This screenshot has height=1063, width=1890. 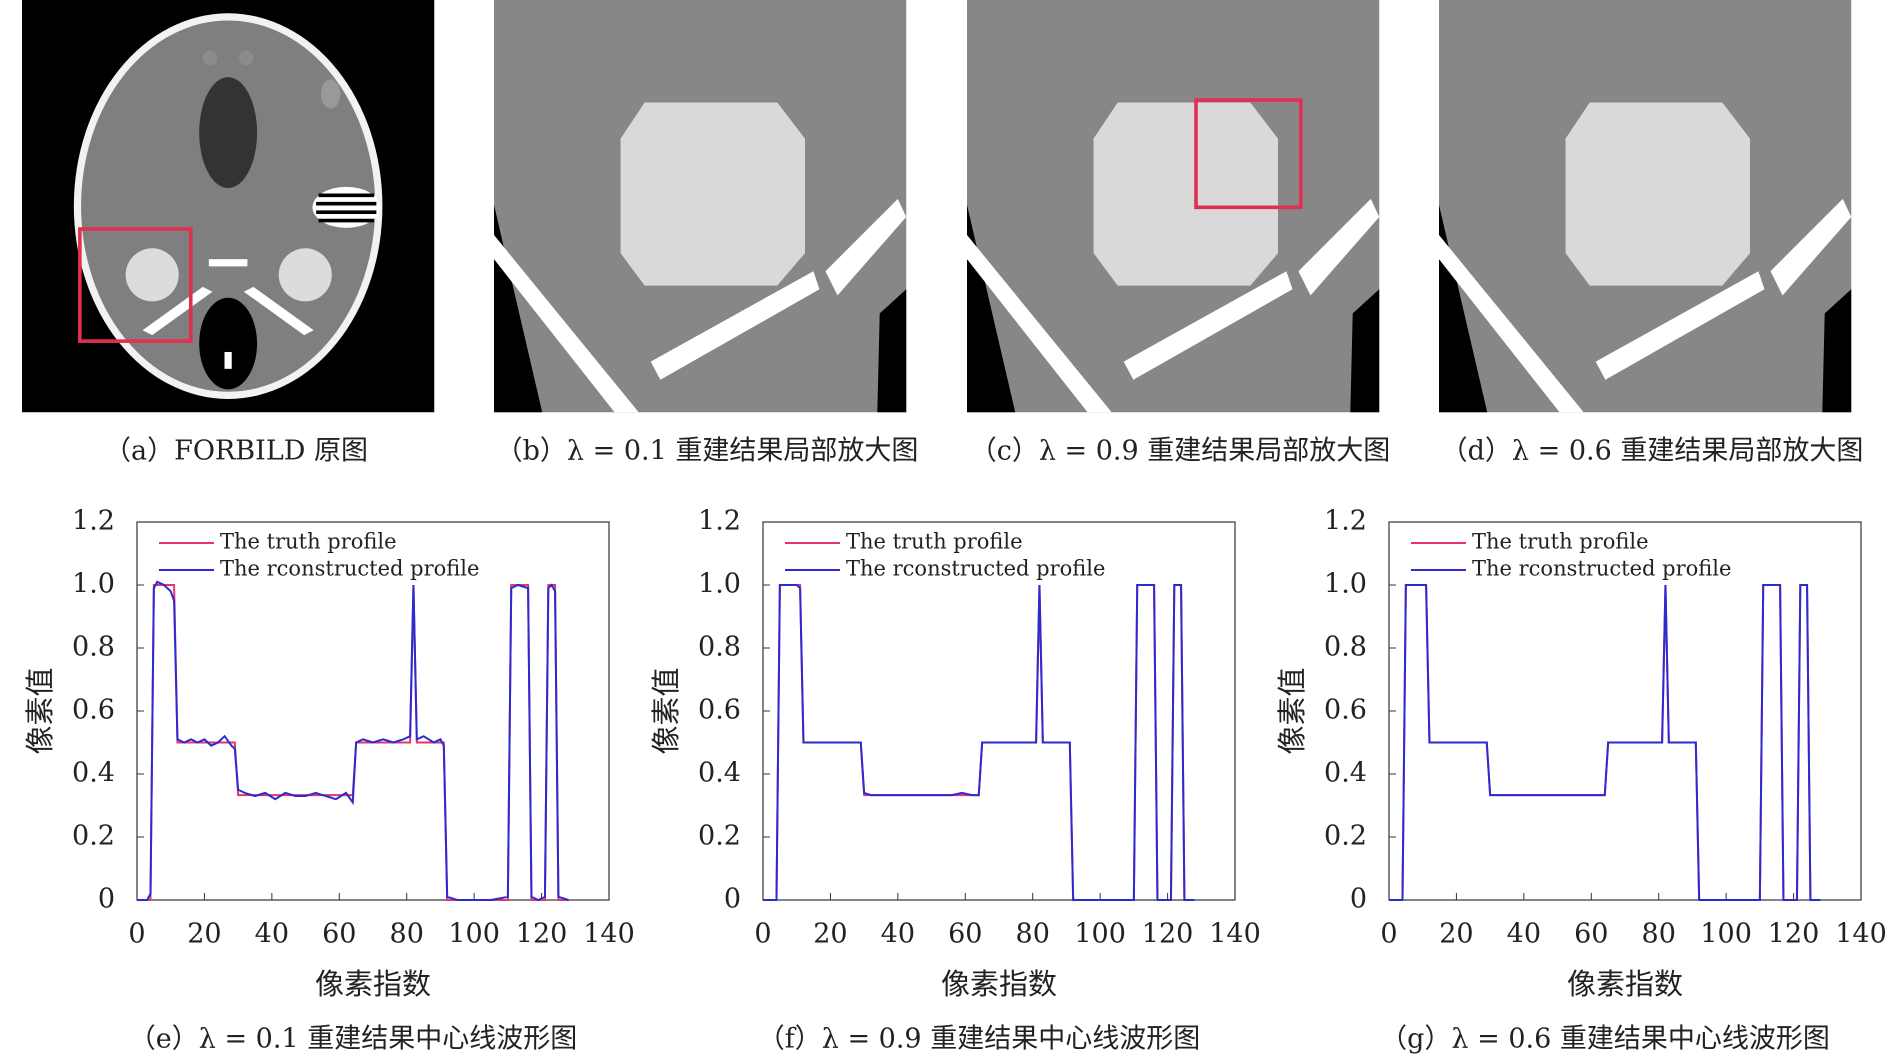 I want to click on phantom-image, so click(x=228, y=206).